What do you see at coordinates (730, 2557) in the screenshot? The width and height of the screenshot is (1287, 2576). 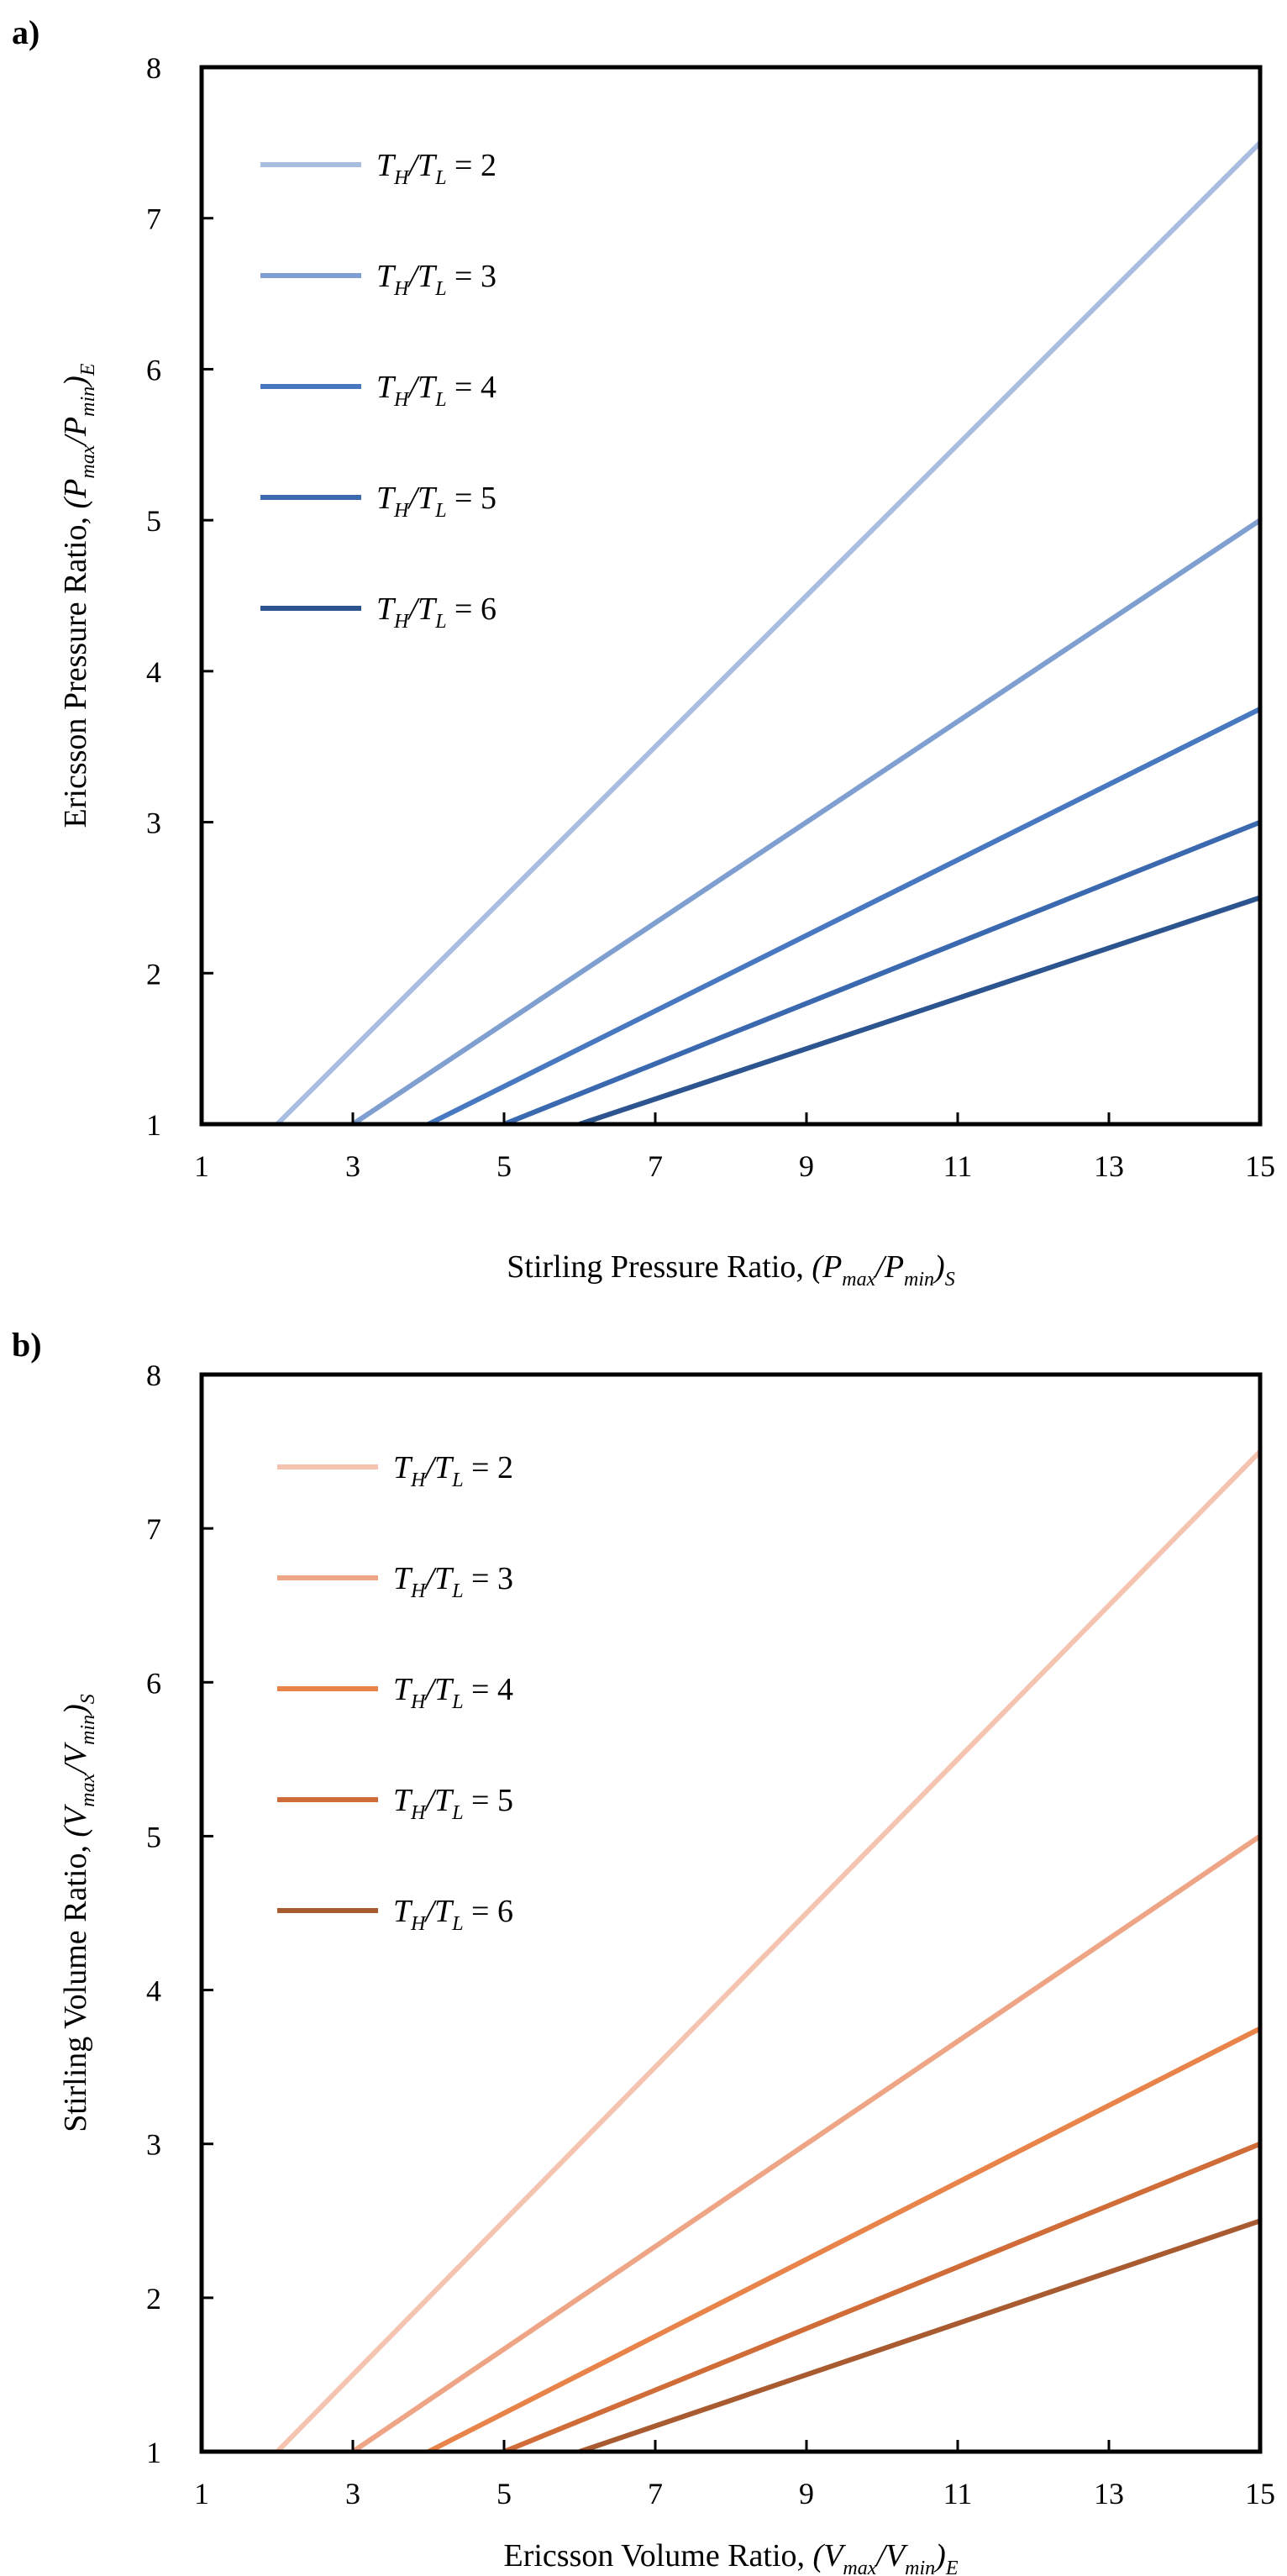 I see `x-axis-label: Ericsson Volume Ratio, (Vmax/Vmin)E` at bounding box center [730, 2557].